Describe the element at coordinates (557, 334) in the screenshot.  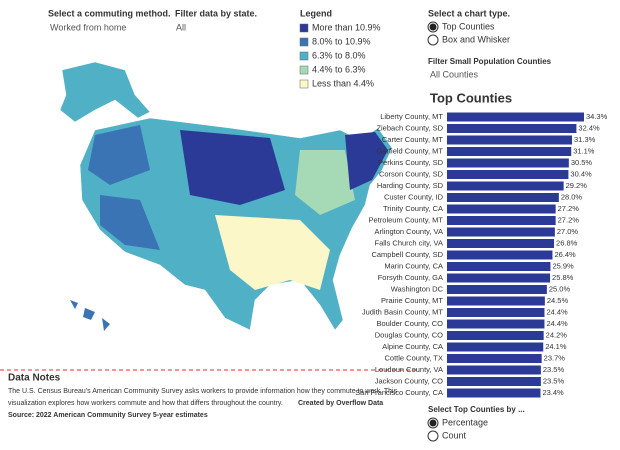
I see `value-label: 24.2%` at that location.